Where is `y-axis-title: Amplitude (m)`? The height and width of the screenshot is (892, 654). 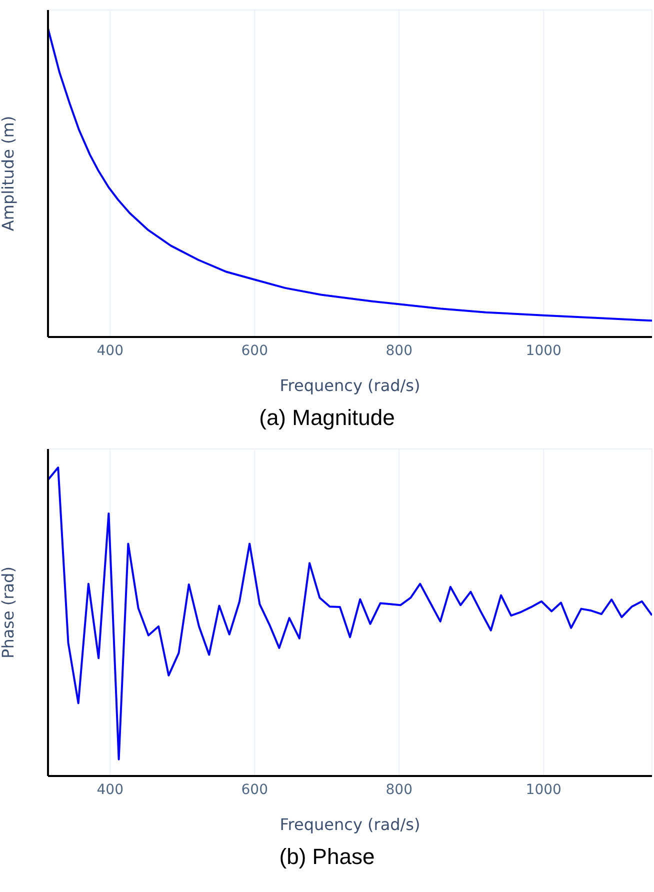 y-axis-title: Amplitude (m) is located at coordinates (9, 174).